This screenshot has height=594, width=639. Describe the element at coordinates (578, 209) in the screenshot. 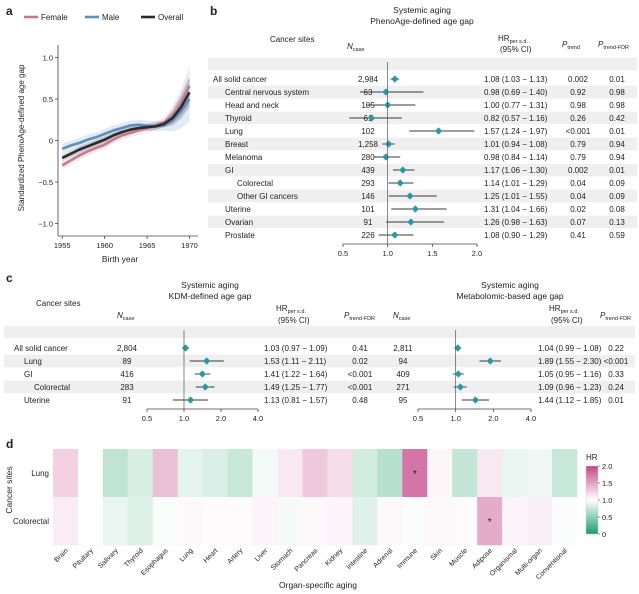

I see `panel-b-row-ptrend: 0.02` at that location.